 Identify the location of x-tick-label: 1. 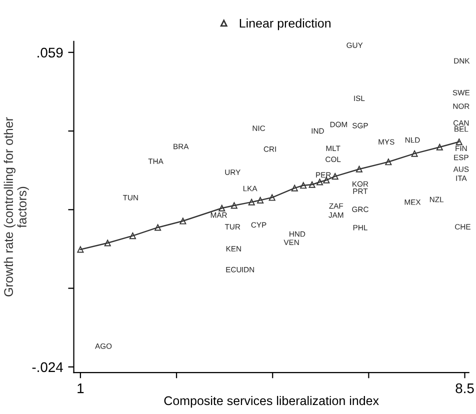
(81, 389).